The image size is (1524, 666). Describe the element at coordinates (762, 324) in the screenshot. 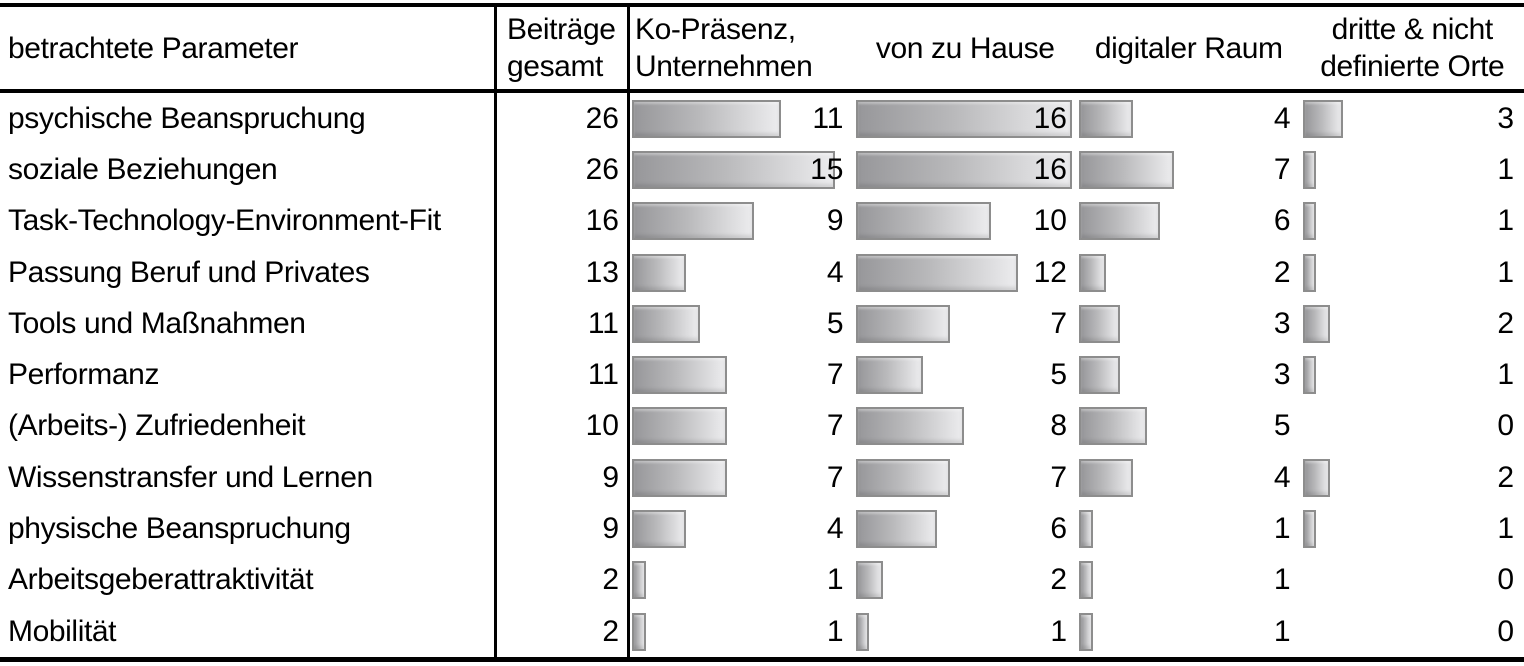

I see `table-row: Tools und Maßnahmen 11 5 7 3 2` at that location.